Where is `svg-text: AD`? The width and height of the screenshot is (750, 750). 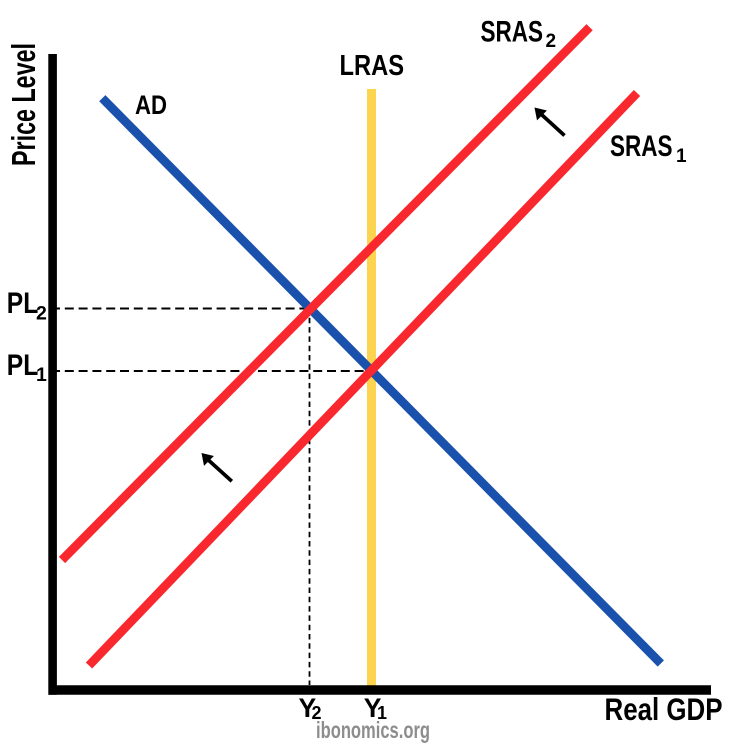 svg-text: AD is located at coordinates (151, 105).